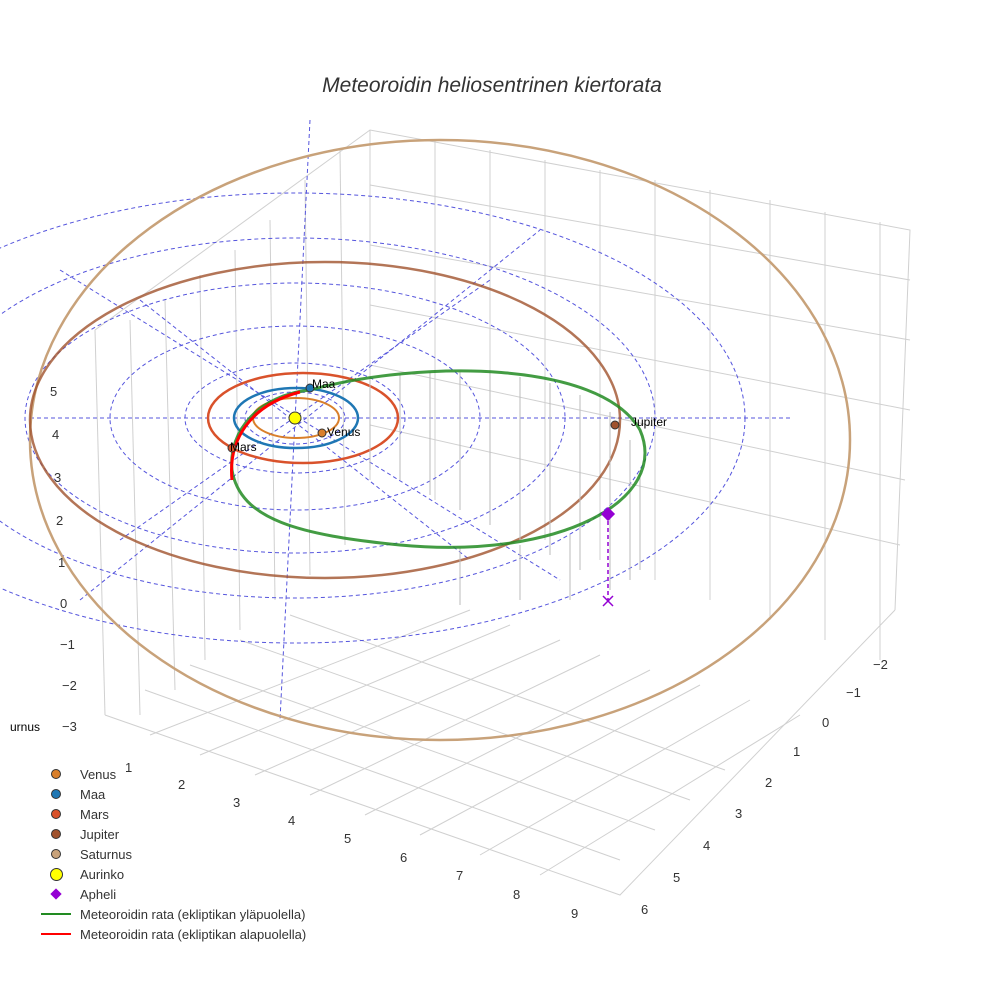 This screenshot has width=984, height=984. Describe the element at coordinates (173, 814) in the screenshot. I see `legend-item-mars: Mars` at that location.